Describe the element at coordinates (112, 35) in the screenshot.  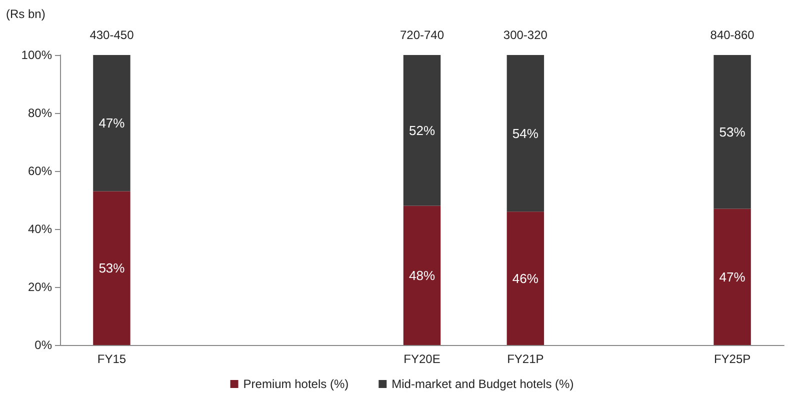
I see `total-label: 430-450` at that location.